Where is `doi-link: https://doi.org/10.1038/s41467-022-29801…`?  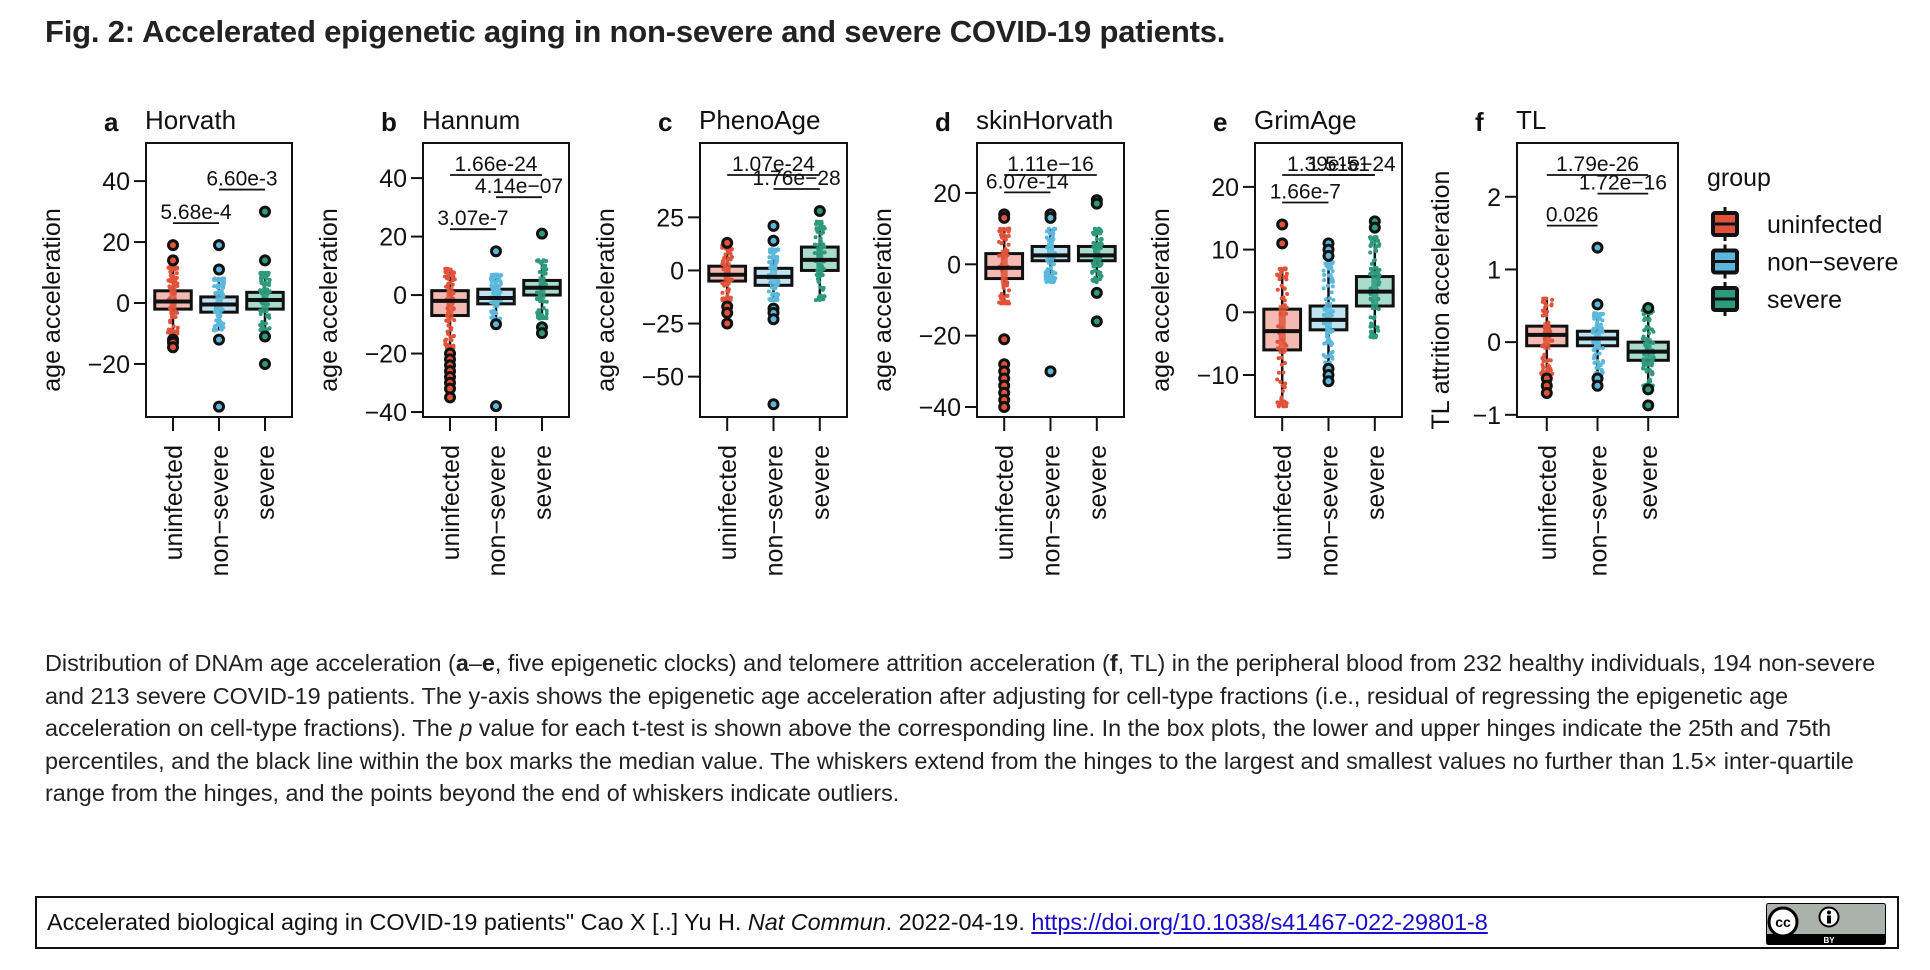
doi-link: https://doi.org/10.1038/s41467-022-29801… is located at coordinates (1259, 922).